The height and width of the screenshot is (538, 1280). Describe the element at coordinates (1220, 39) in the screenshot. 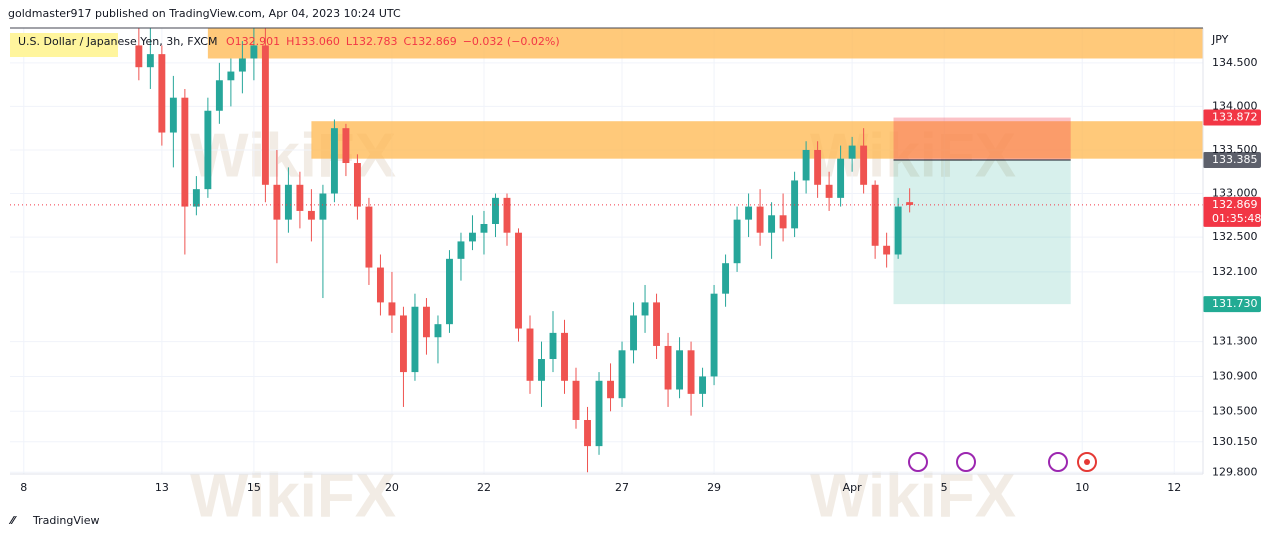

I see `currency: JPY` at that location.